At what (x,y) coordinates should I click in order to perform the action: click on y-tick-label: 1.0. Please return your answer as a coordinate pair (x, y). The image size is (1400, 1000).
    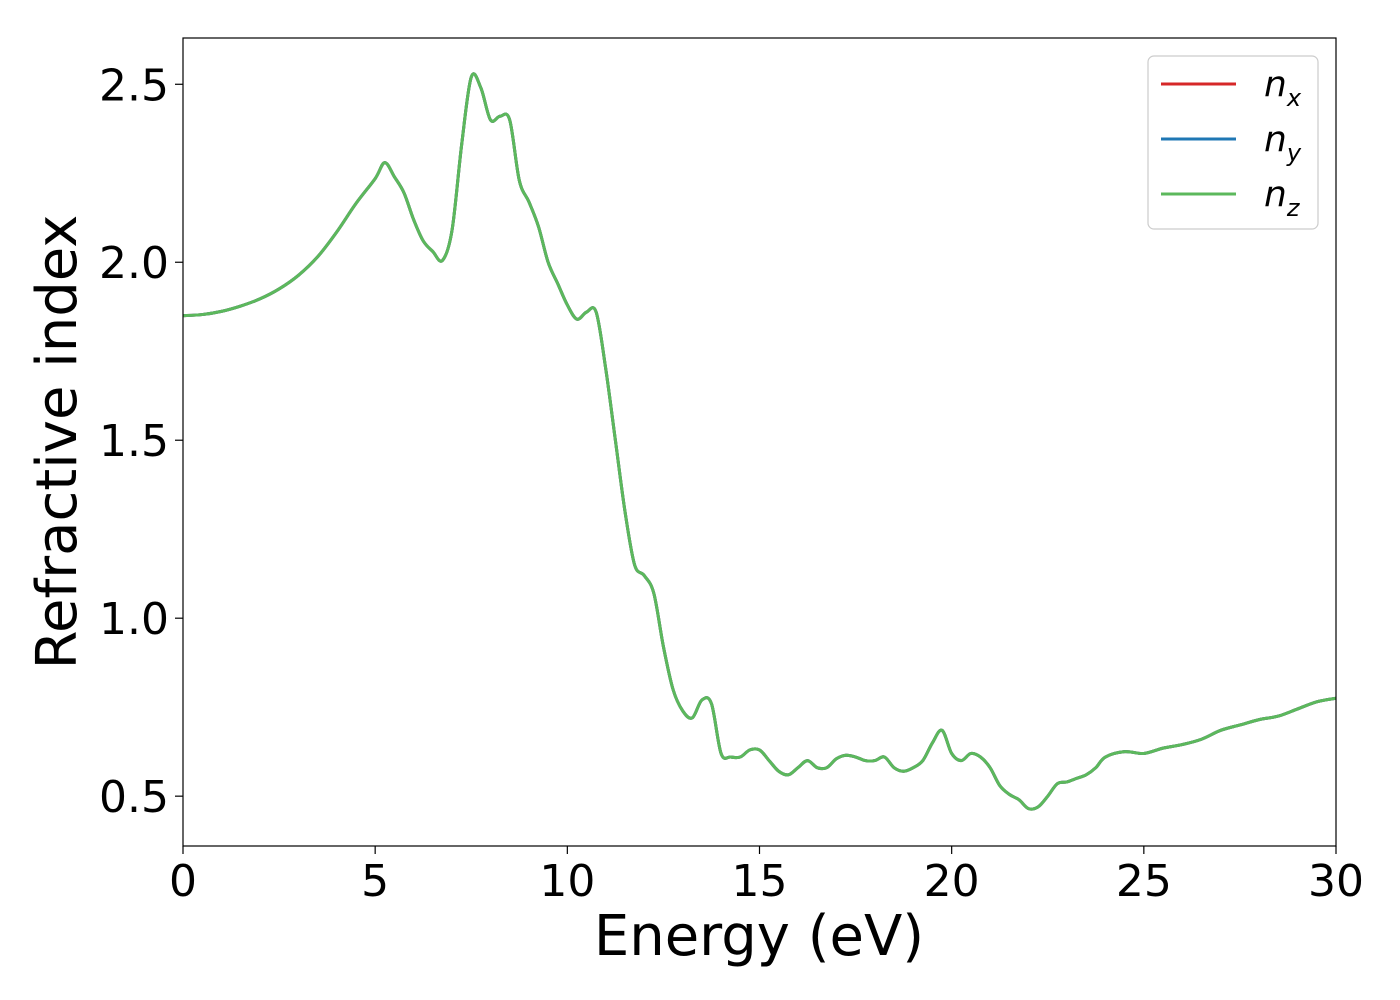
    Looking at the image, I should click on (134, 619).